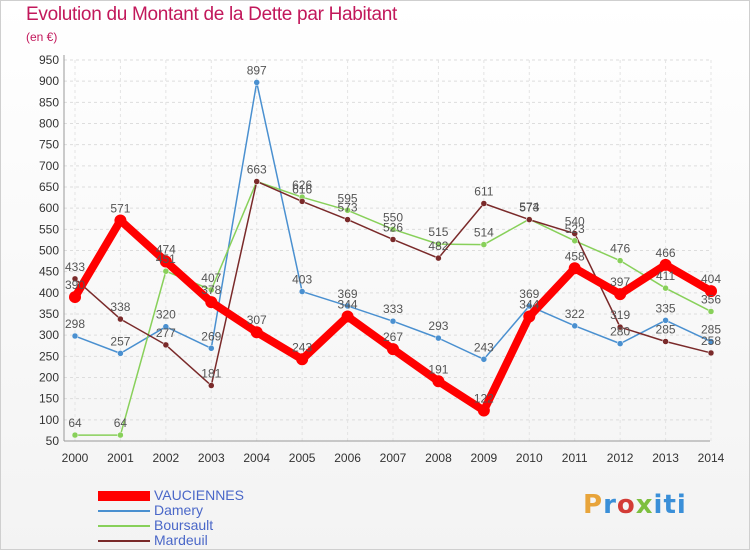 This screenshot has height=550, width=750. Describe the element at coordinates (49, 208) in the screenshot. I see `y-tick-label: 600` at that location.